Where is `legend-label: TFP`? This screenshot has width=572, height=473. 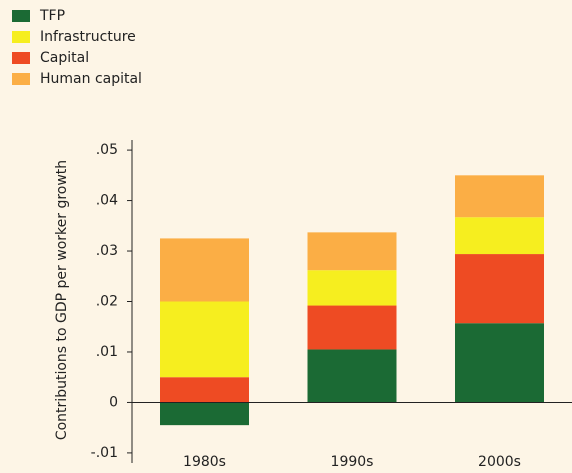
legend-label: TFP is located at coordinates (52, 16).